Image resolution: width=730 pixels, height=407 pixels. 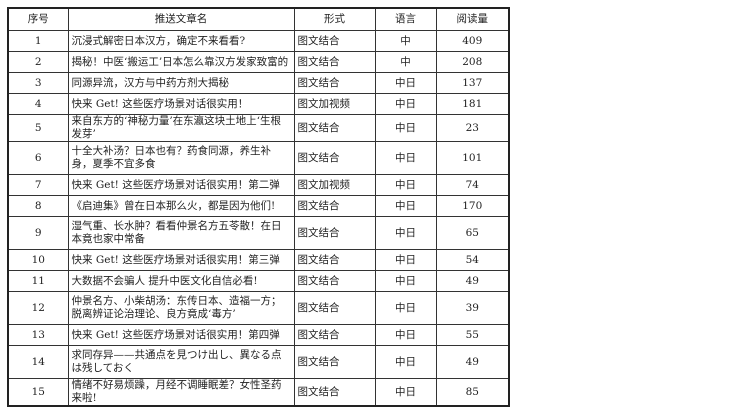 What do you see at coordinates (181, 128) in the screenshot?
I see `cell-title: 来自东方的‘神秘力量’在东瀛这块土地上‘生根发芽’` at bounding box center [181, 128].